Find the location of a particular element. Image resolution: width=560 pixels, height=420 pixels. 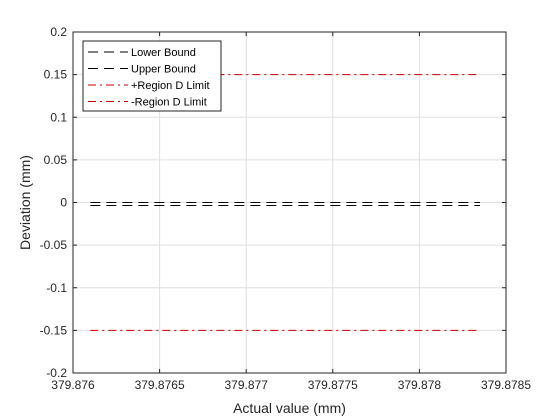

y-axis-label: Deviation (mm) is located at coordinates (25, 202).